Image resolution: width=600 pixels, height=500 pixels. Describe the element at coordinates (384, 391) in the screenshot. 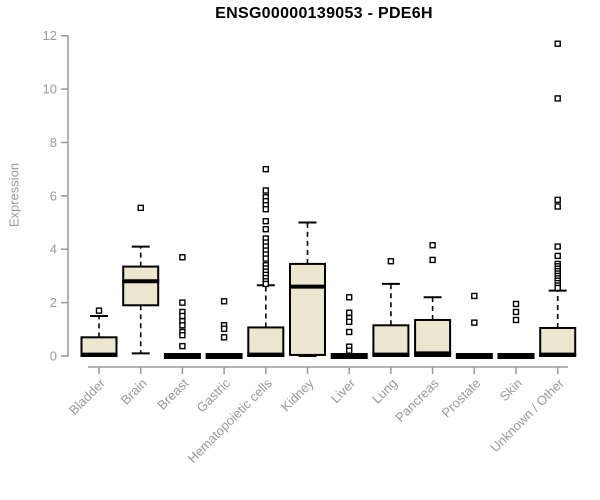

I see `x-tick-label: Lung` at that location.